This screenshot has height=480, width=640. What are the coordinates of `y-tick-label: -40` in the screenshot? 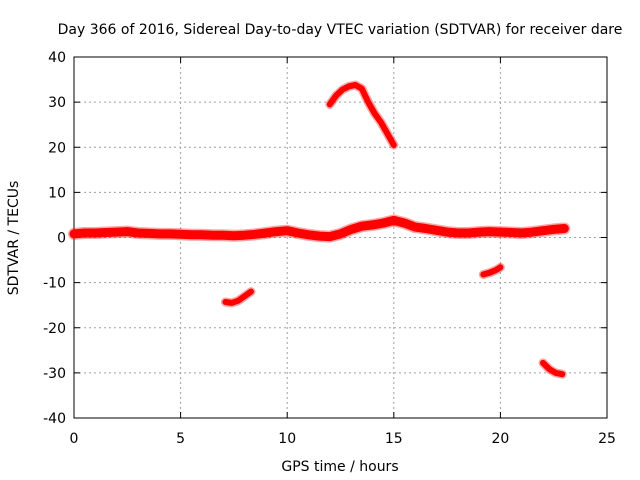 It's located at (54, 419).